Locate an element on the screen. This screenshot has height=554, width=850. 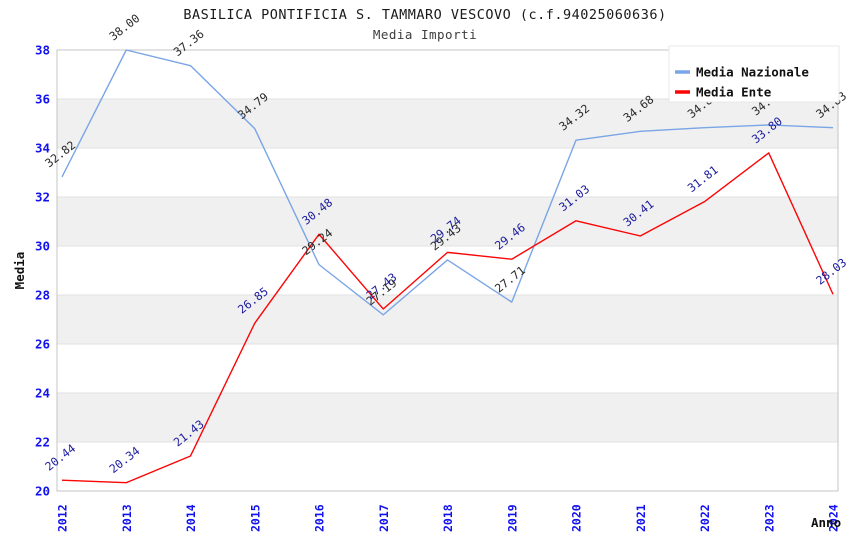
chart-subtitle: Media Importi is located at coordinates (425, 34).